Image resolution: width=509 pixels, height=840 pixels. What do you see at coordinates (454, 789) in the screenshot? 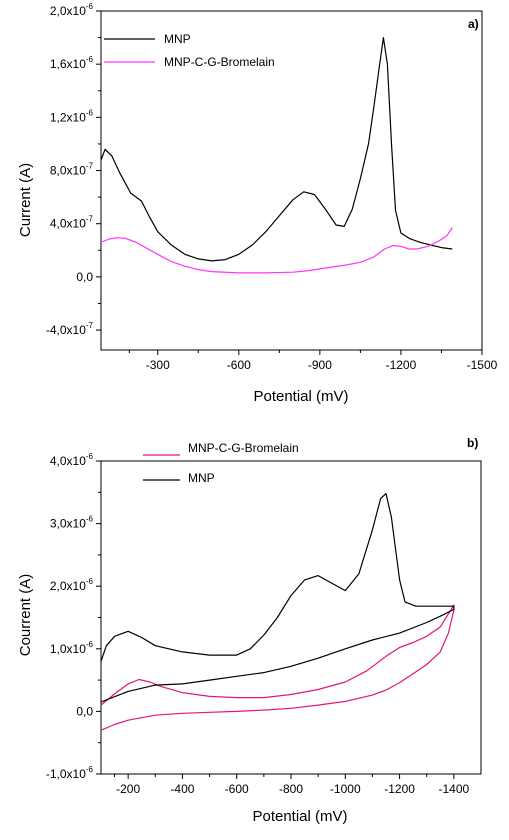
I see `chart-b-x-tick-label: -1400` at bounding box center [454, 789].